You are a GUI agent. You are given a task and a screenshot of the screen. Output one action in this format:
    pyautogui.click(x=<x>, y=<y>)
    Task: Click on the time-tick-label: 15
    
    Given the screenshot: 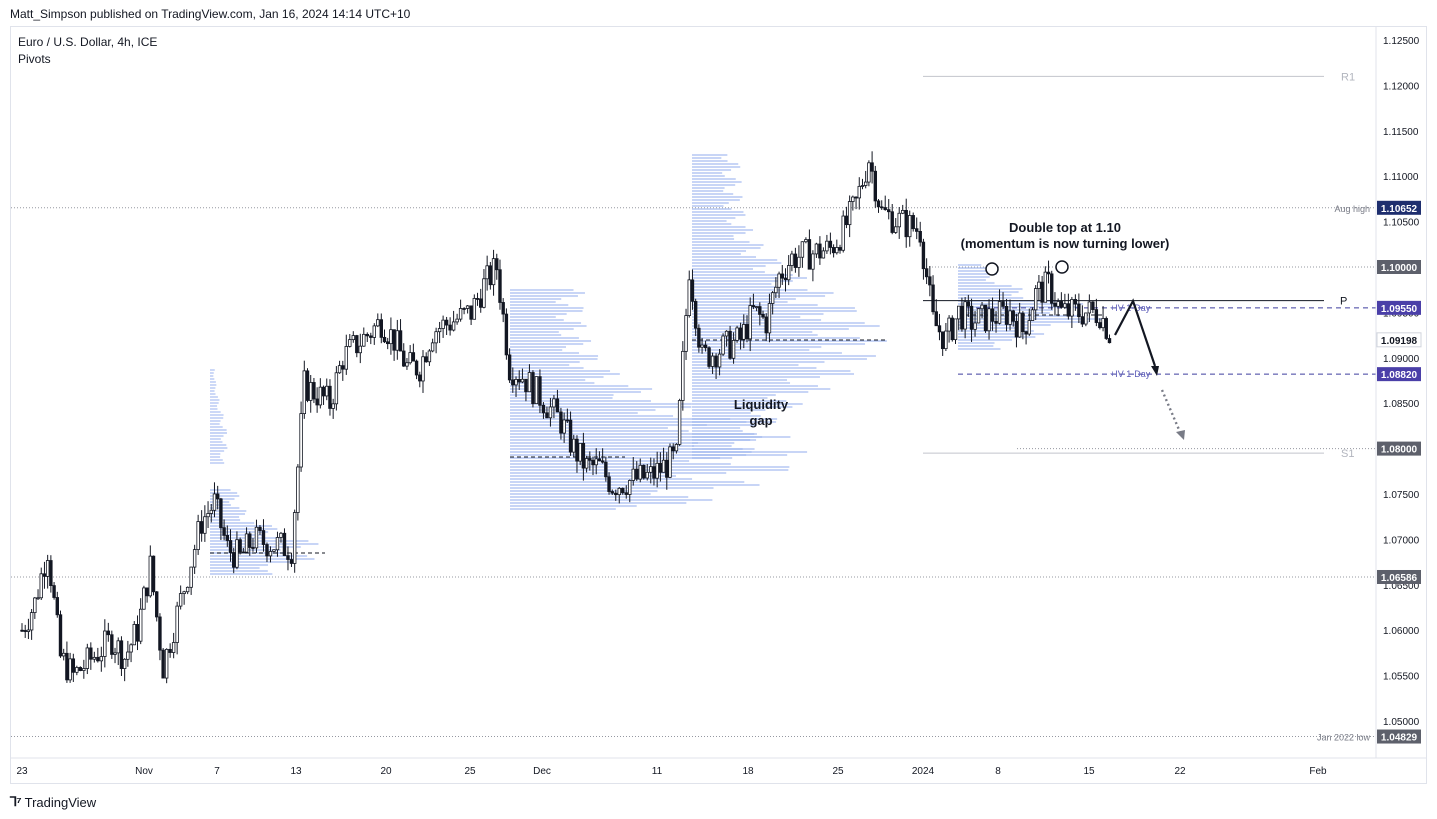 What is the action you would take?
    pyautogui.click(x=1089, y=771)
    